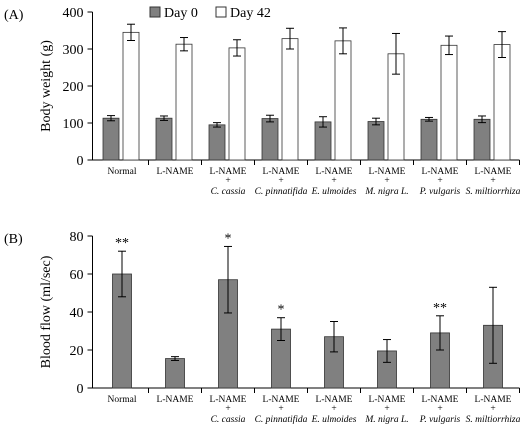 The height and width of the screenshot is (435, 520). Describe the element at coordinates (73, 13) in the screenshot. I see `y-tick-label: 400` at that location.